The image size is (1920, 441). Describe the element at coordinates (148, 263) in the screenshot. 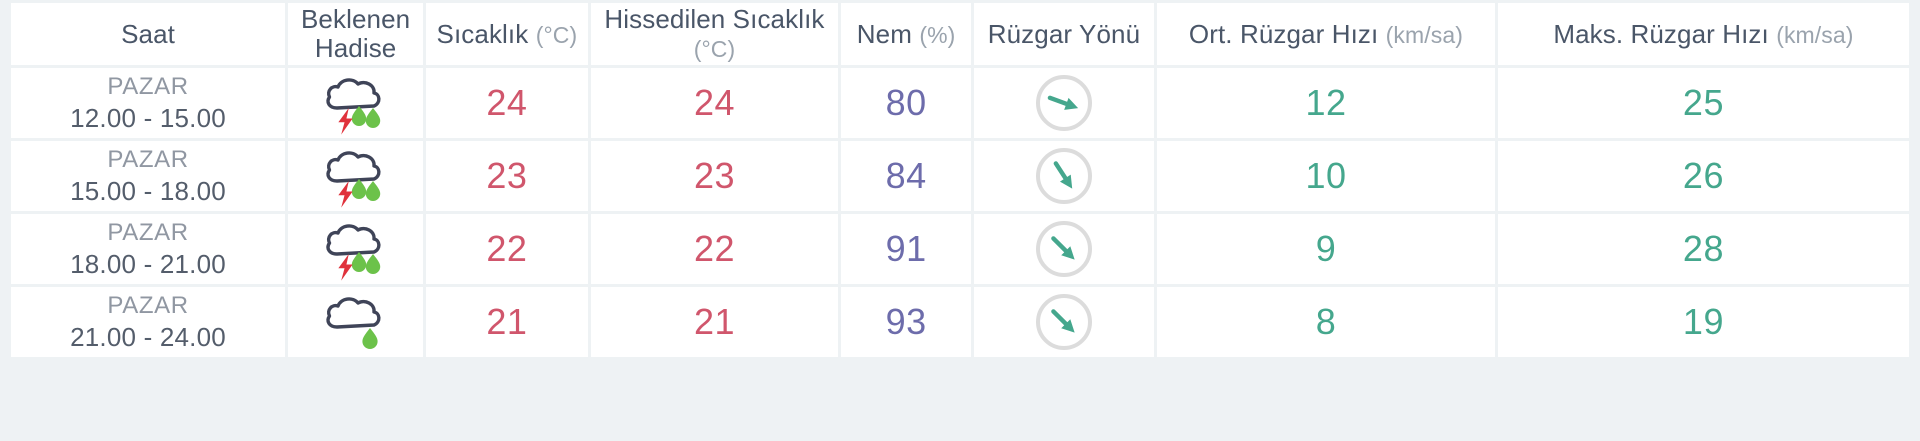

I see `forecast-time-range: 18.00 - 21.00` at that location.